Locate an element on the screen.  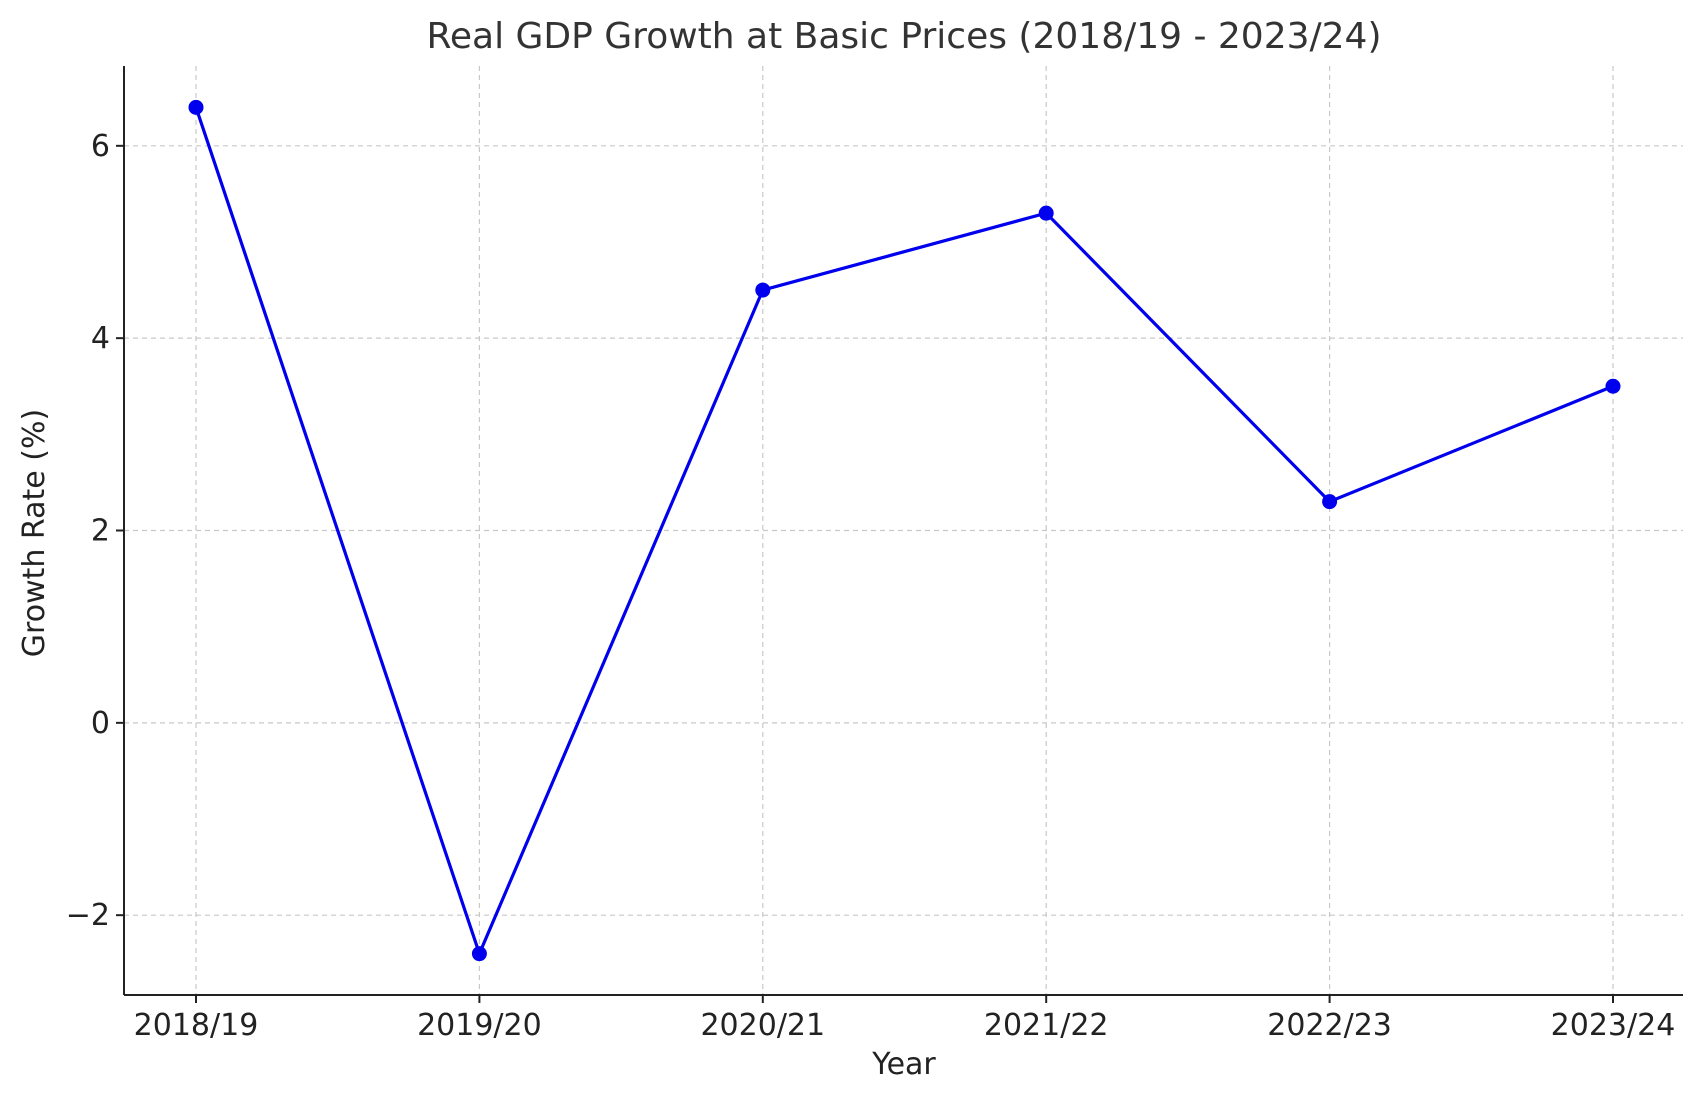
x-tick-label: 2023/24 is located at coordinates (1613, 1025).